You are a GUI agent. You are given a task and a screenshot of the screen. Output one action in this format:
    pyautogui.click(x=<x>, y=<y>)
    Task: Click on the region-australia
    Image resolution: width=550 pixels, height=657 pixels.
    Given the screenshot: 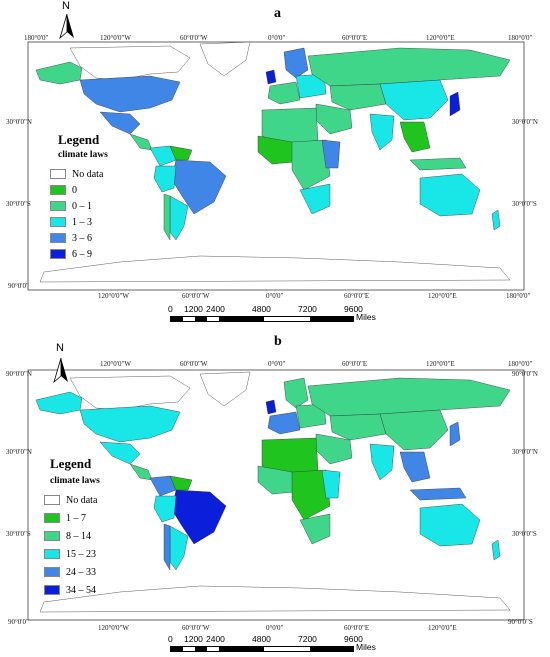 What is the action you would take?
    pyautogui.click(x=450, y=525)
    